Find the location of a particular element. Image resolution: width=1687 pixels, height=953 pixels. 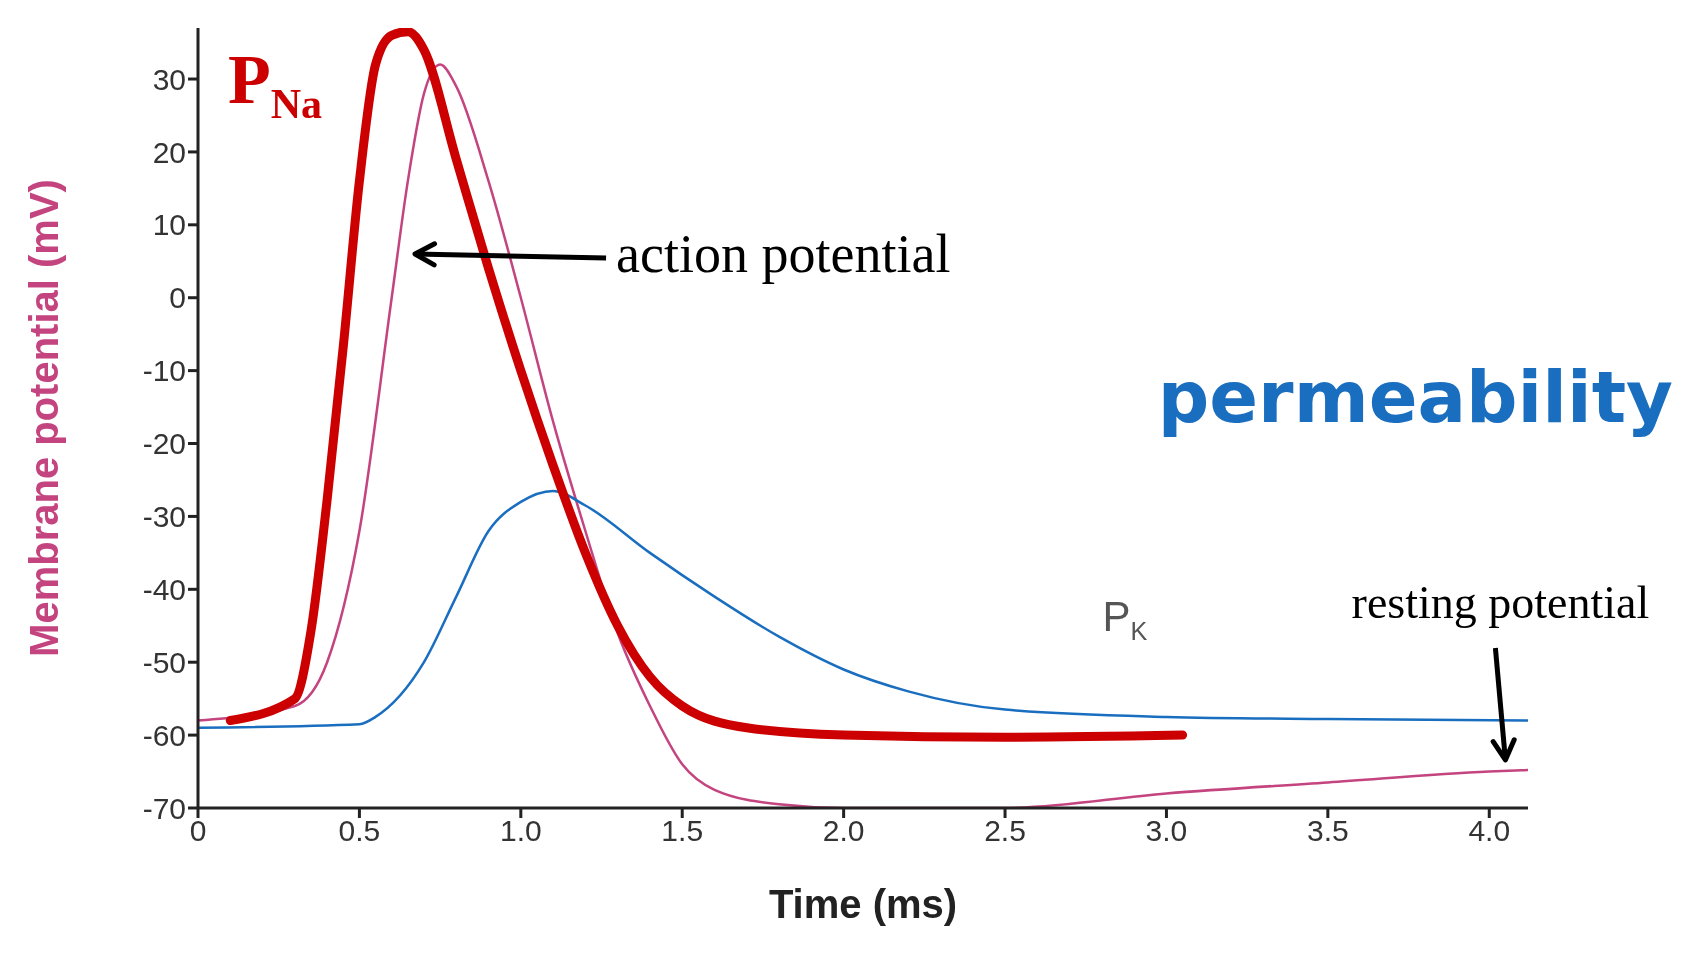

x-tick-label: 1.5 is located at coordinates (682, 831).